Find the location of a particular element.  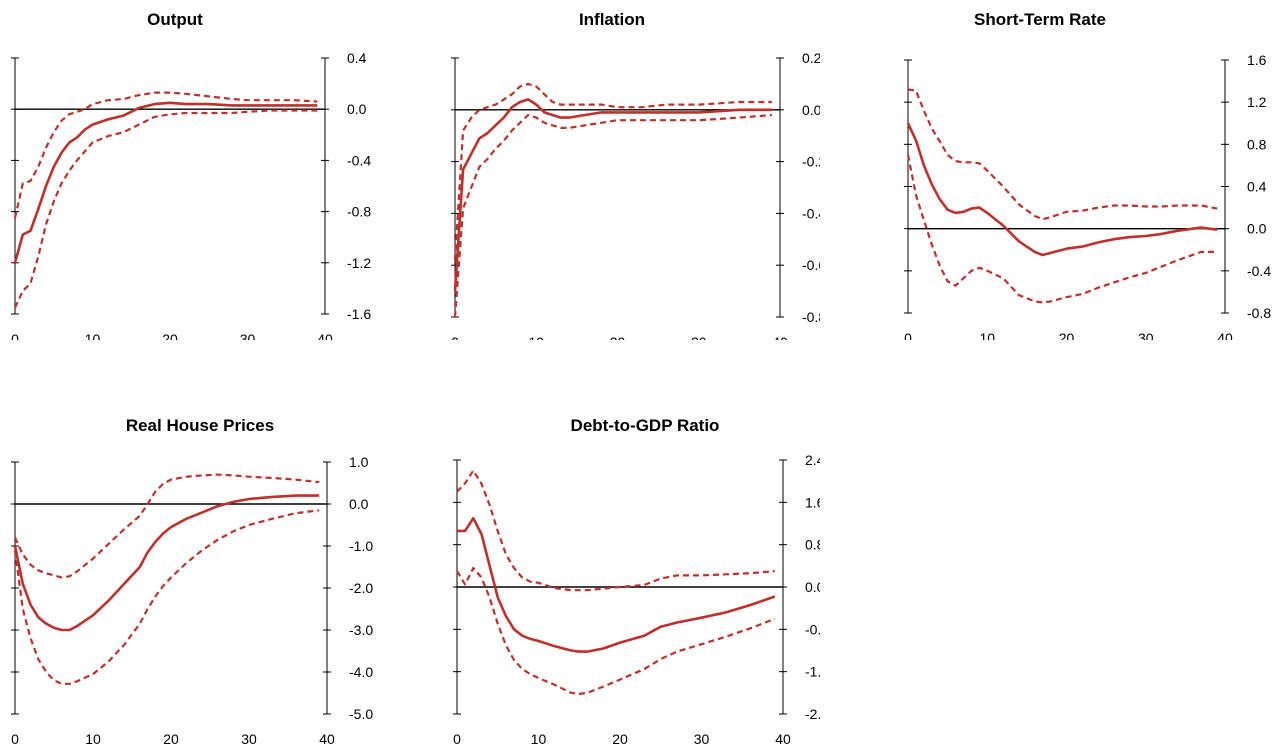

chart-svg: -0.8 -0.6 -0.4 -0.2 0.0 0.2 0 10 20 30 40 is located at coordinates (635, 195).